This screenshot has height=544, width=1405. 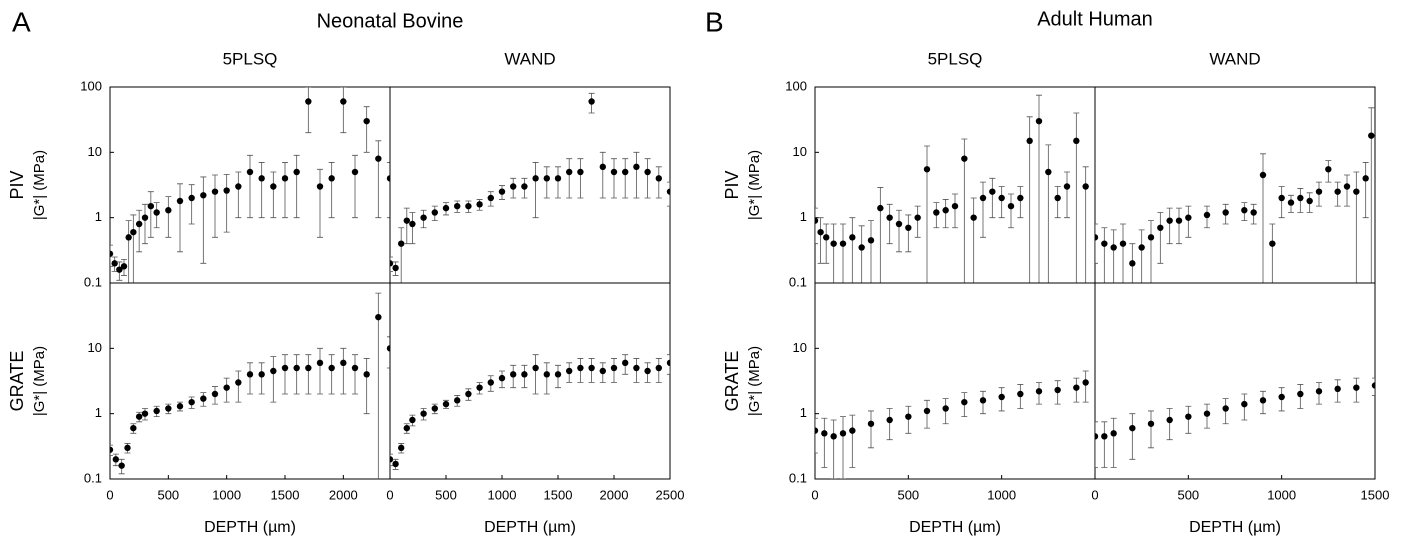 What do you see at coordinates (530, 527) in the screenshot?
I see `x-axis-label: DEPTH (µm)` at bounding box center [530, 527].